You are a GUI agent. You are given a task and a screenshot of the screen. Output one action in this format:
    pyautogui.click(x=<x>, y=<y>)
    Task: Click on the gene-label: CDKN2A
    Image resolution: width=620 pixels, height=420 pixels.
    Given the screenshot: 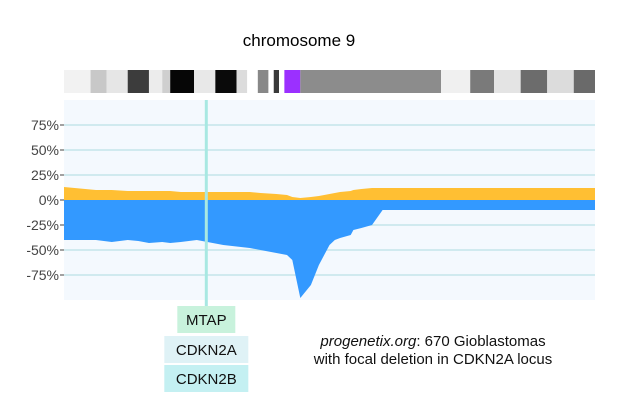 What is the action you would take?
    pyautogui.click(x=206, y=350)
    